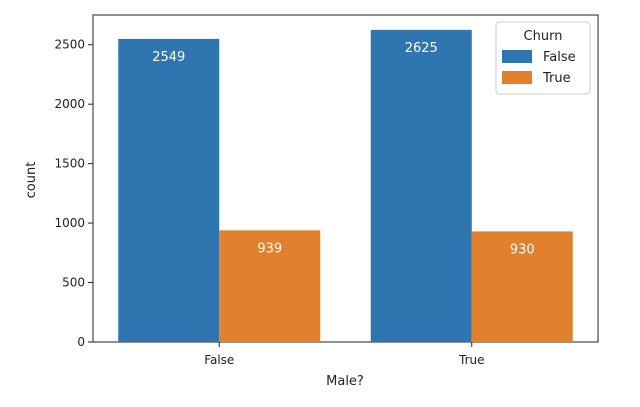 The height and width of the screenshot is (407, 640). What do you see at coordinates (69, 164) in the screenshot?
I see `y-tick-label: 1500` at bounding box center [69, 164].